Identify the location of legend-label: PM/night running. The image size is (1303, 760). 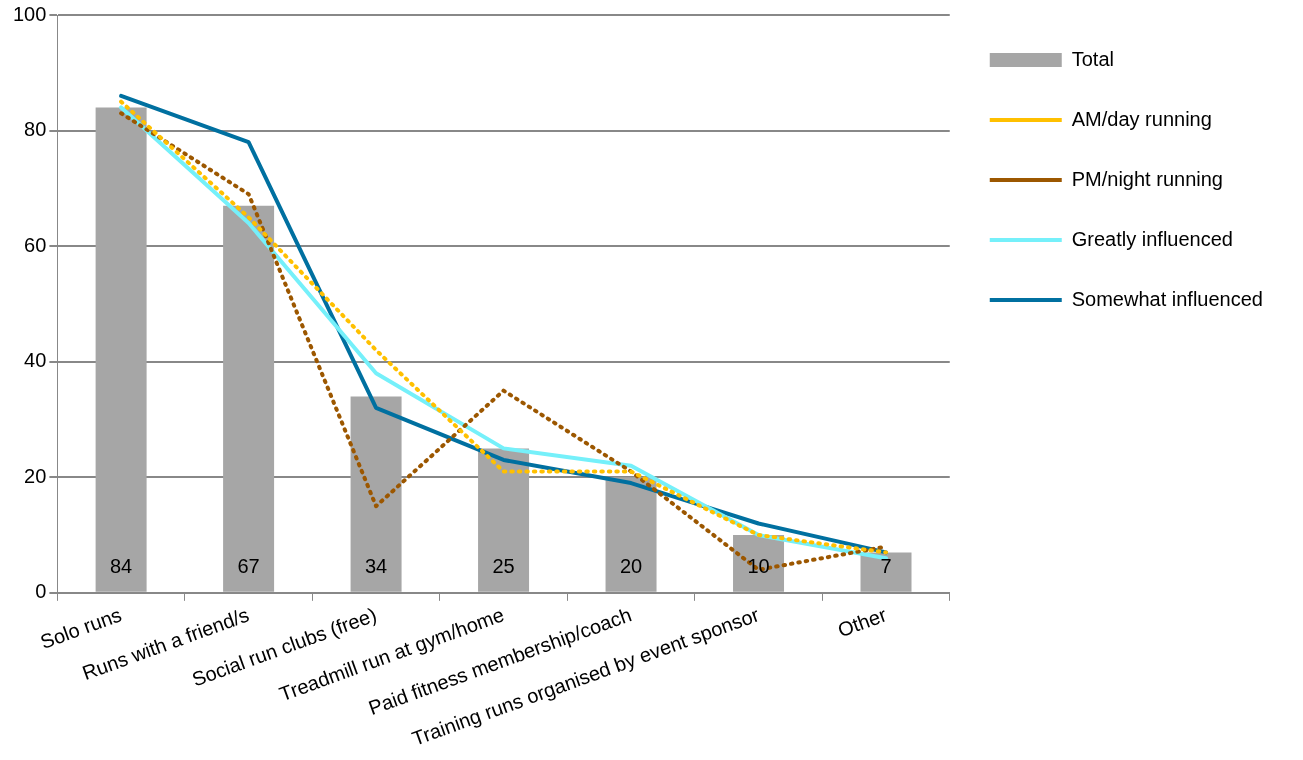
(1147, 178).